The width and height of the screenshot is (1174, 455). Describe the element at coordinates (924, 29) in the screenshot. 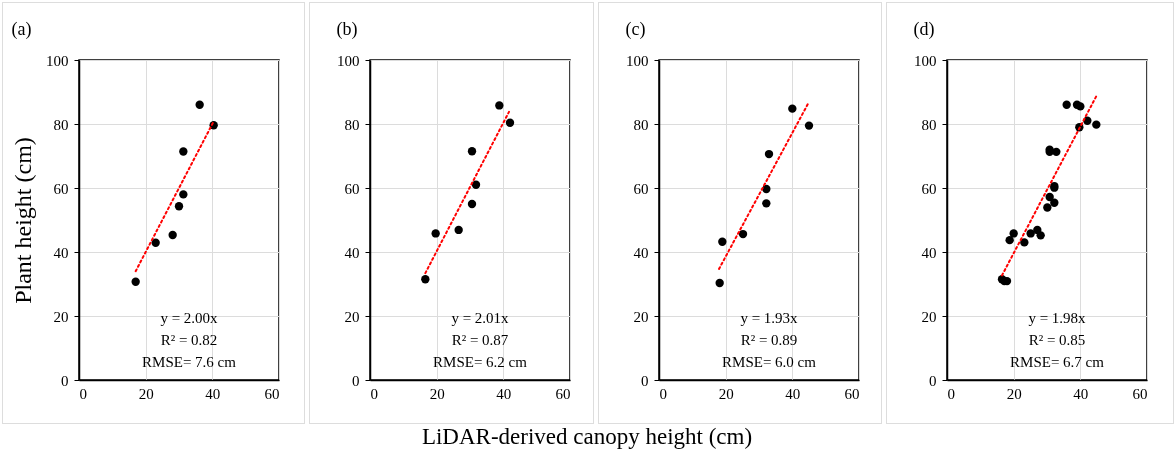

I see `chart-title: (d)` at that location.